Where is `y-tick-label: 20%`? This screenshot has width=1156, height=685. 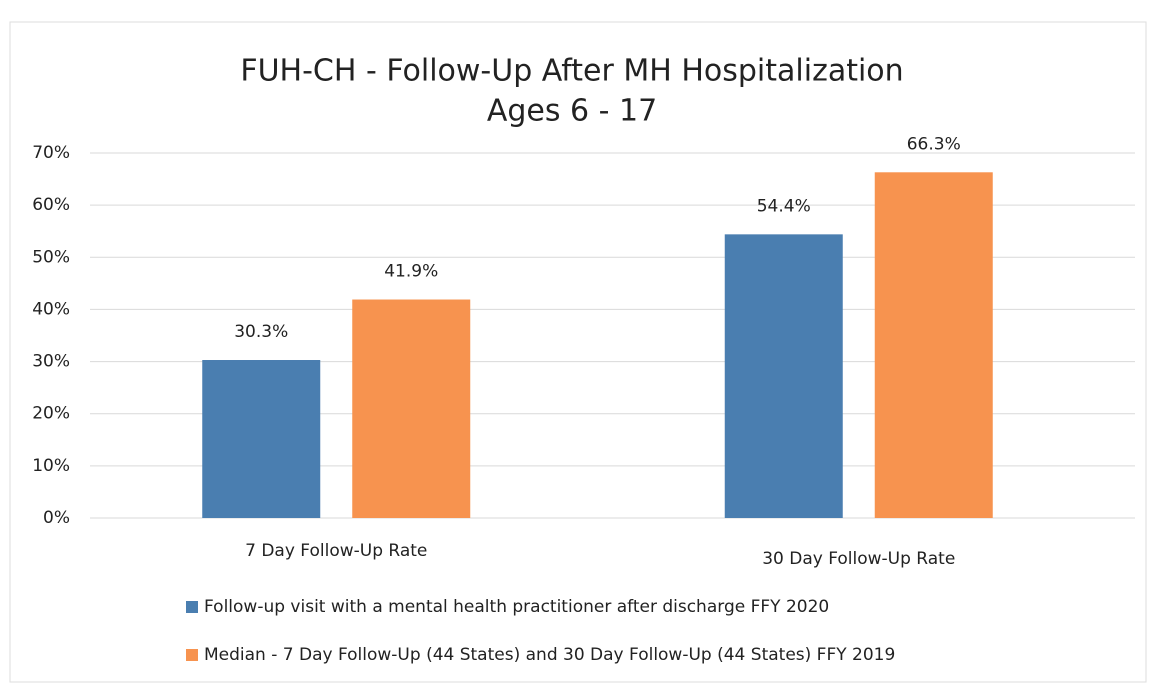
y-tick-label: 20% is located at coordinates (51, 414).